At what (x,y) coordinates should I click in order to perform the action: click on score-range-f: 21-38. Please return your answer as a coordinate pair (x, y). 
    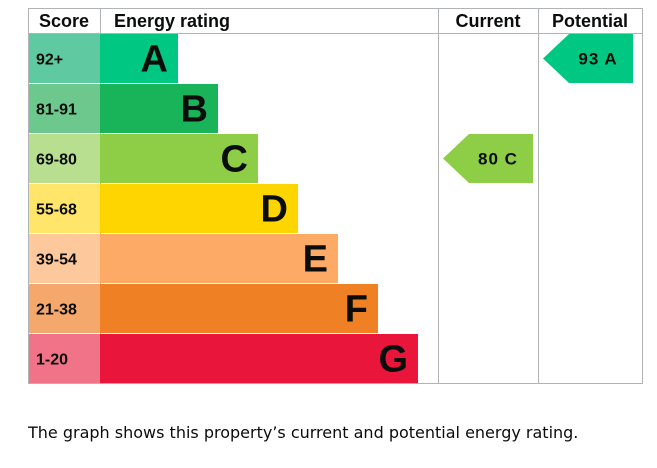
    Looking at the image, I should click on (56, 310).